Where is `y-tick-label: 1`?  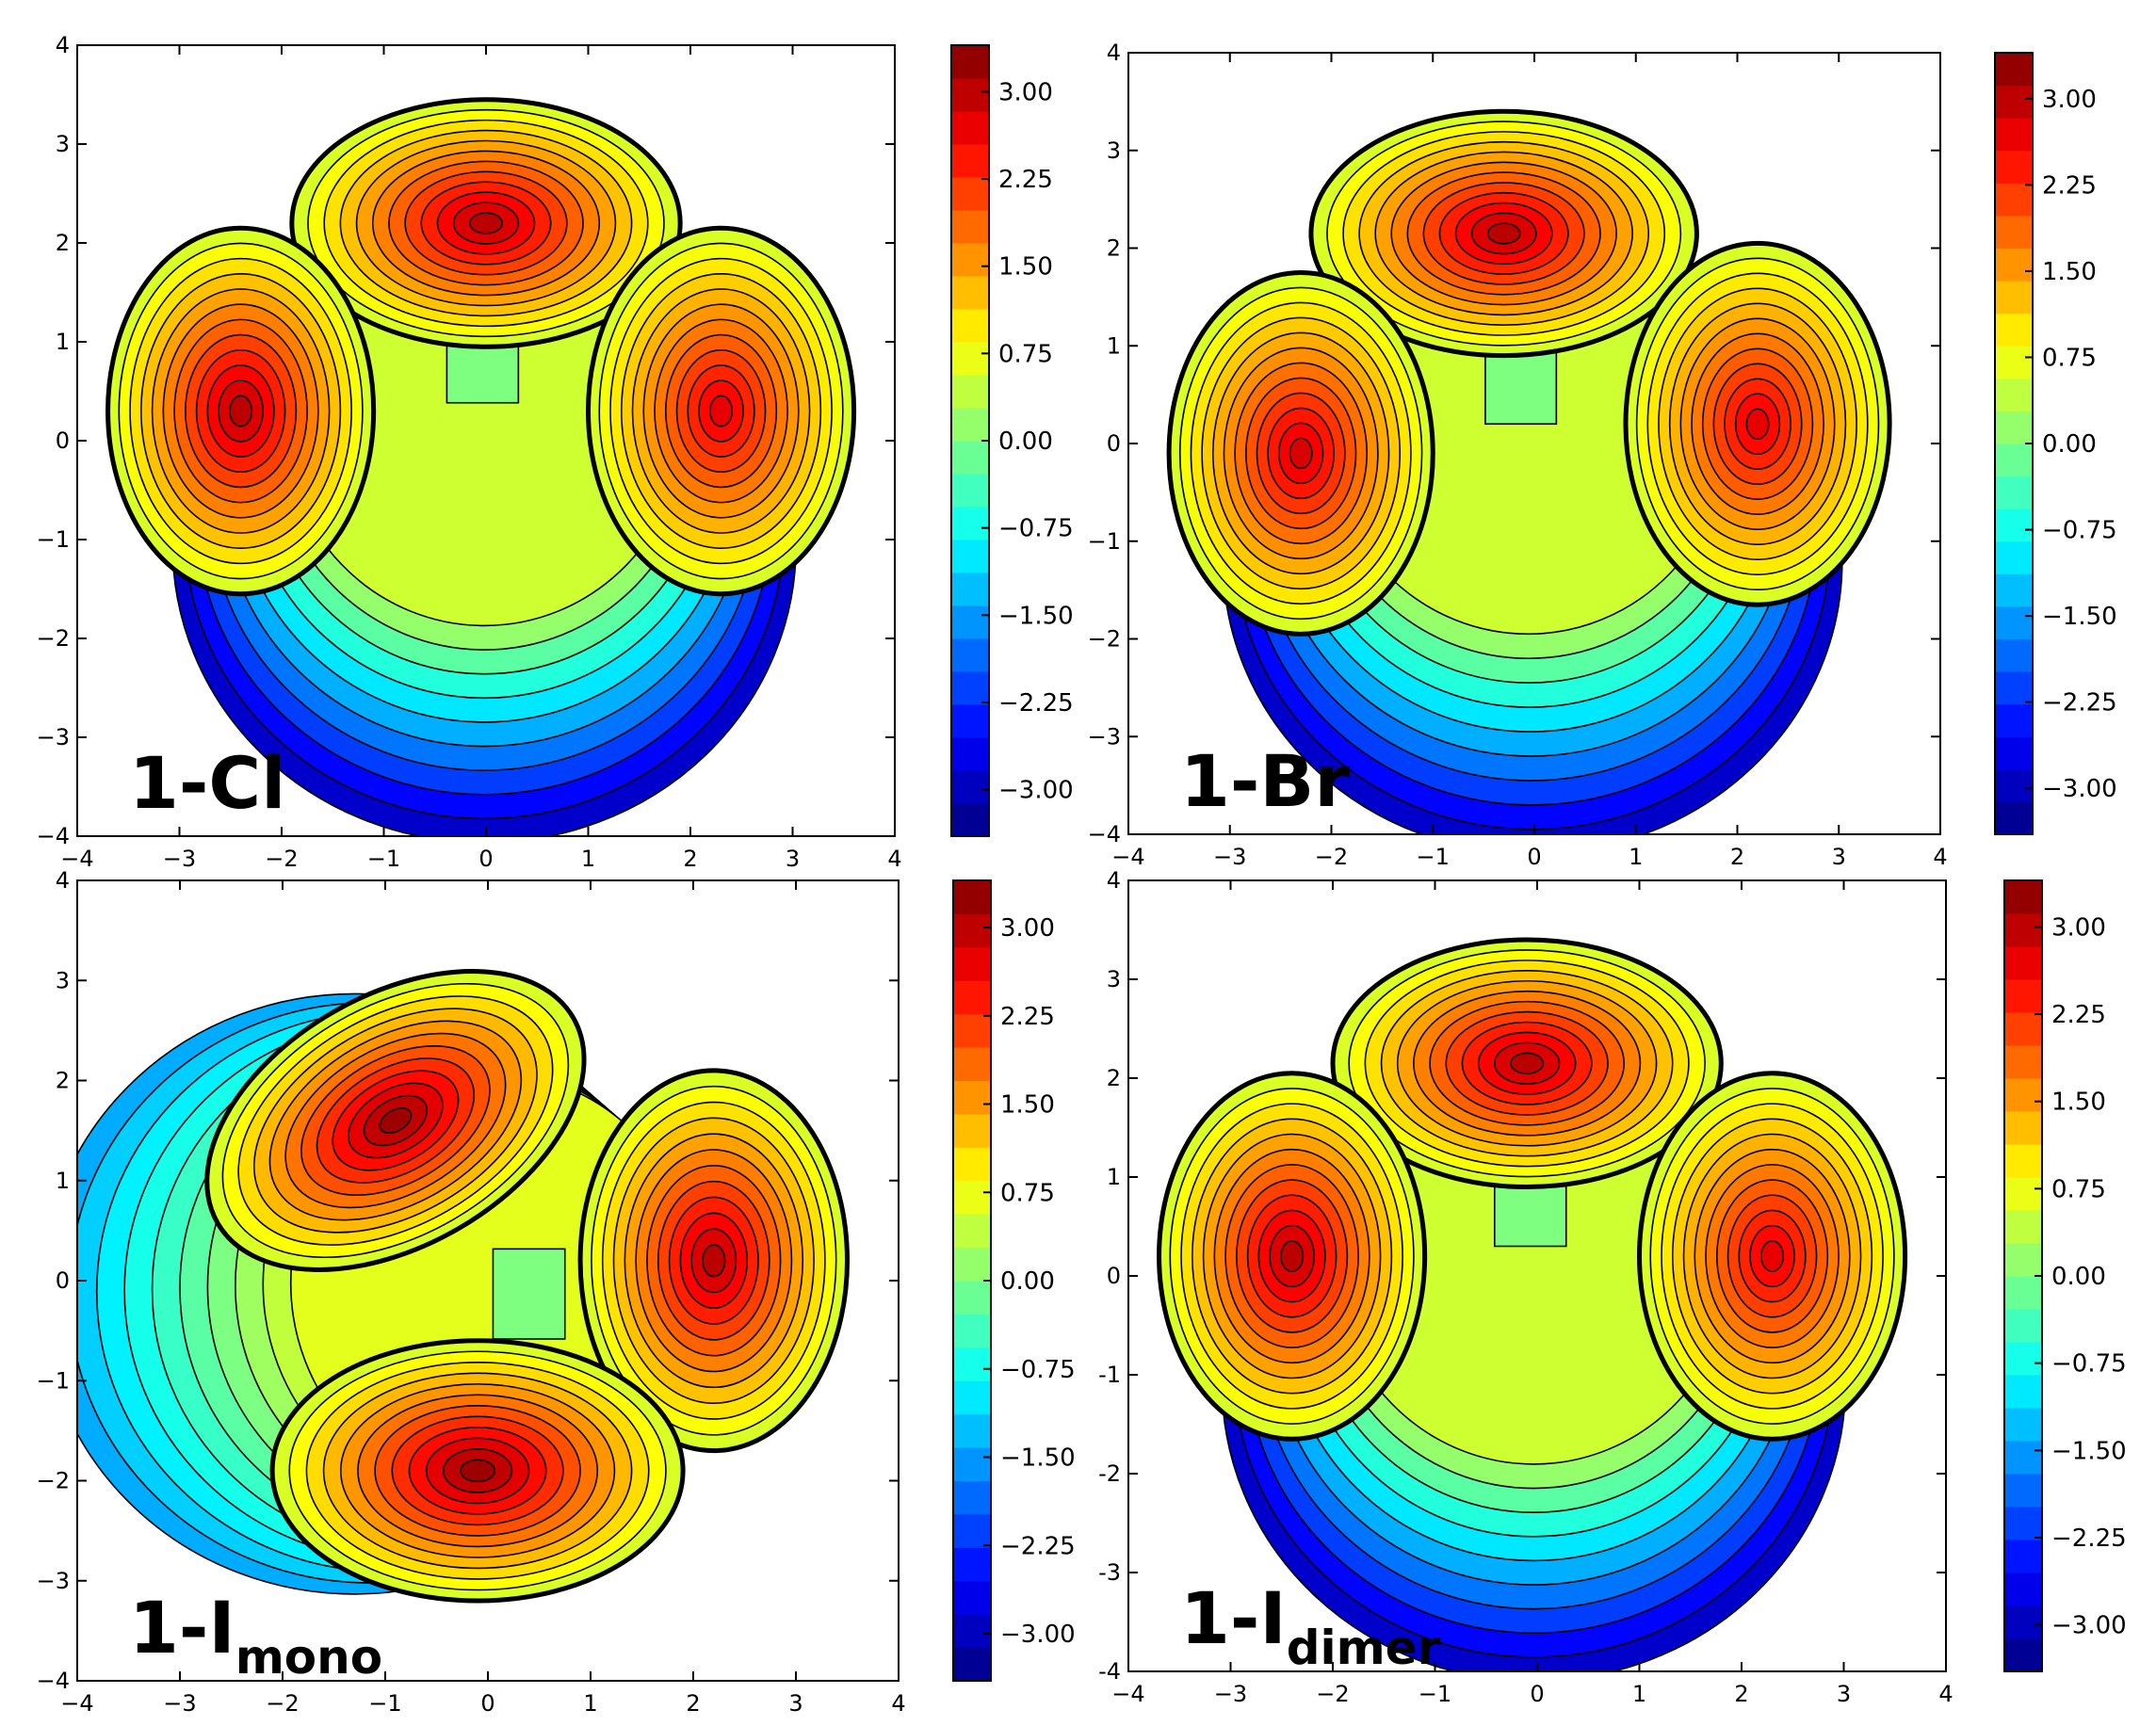
y-tick-label: 1 is located at coordinates (63, 342).